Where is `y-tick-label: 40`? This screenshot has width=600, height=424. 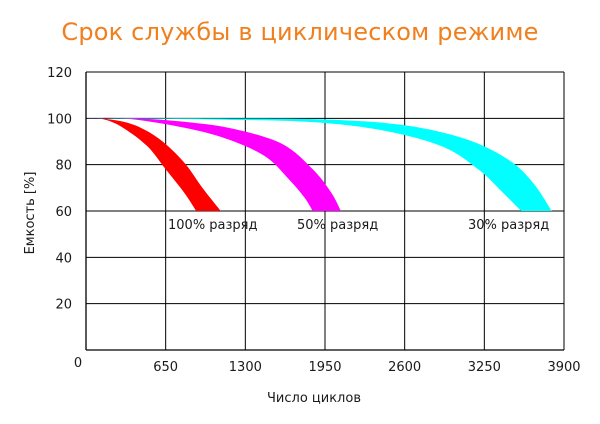 y-tick-label: 40 is located at coordinates (63, 258).